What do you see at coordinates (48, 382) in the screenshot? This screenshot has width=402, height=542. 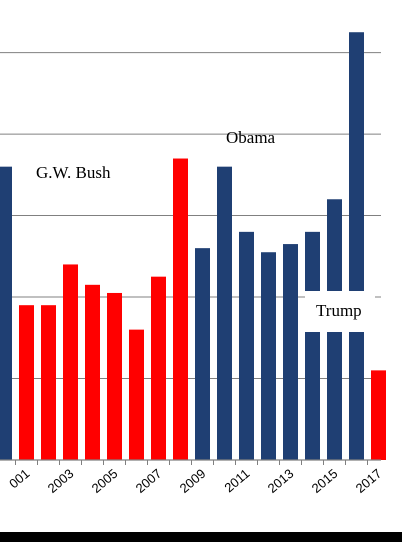 I see `bar-2002` at bounding box center [48, 382].